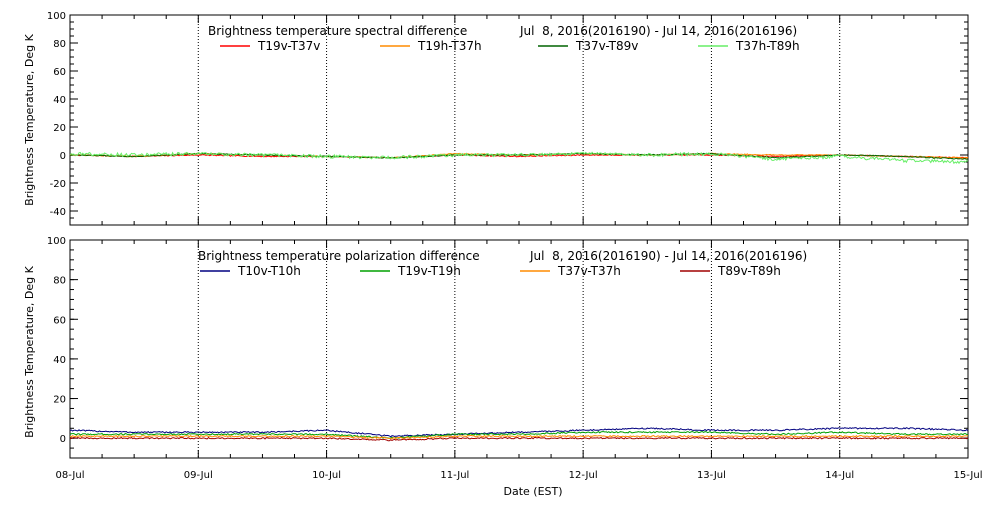  I want to click on spectral-legend: T19v-T37v T19h-T37h T37v-T89v T37h-T89h, so click(510, 46).